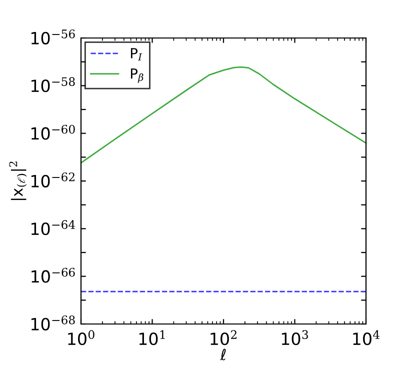  What do you see at coordinates (18, 181) in the screenshot?
I see `y-axis-title: |x$_{(ℓ)}$|$^{2}$` at bounding box center [18, 181].